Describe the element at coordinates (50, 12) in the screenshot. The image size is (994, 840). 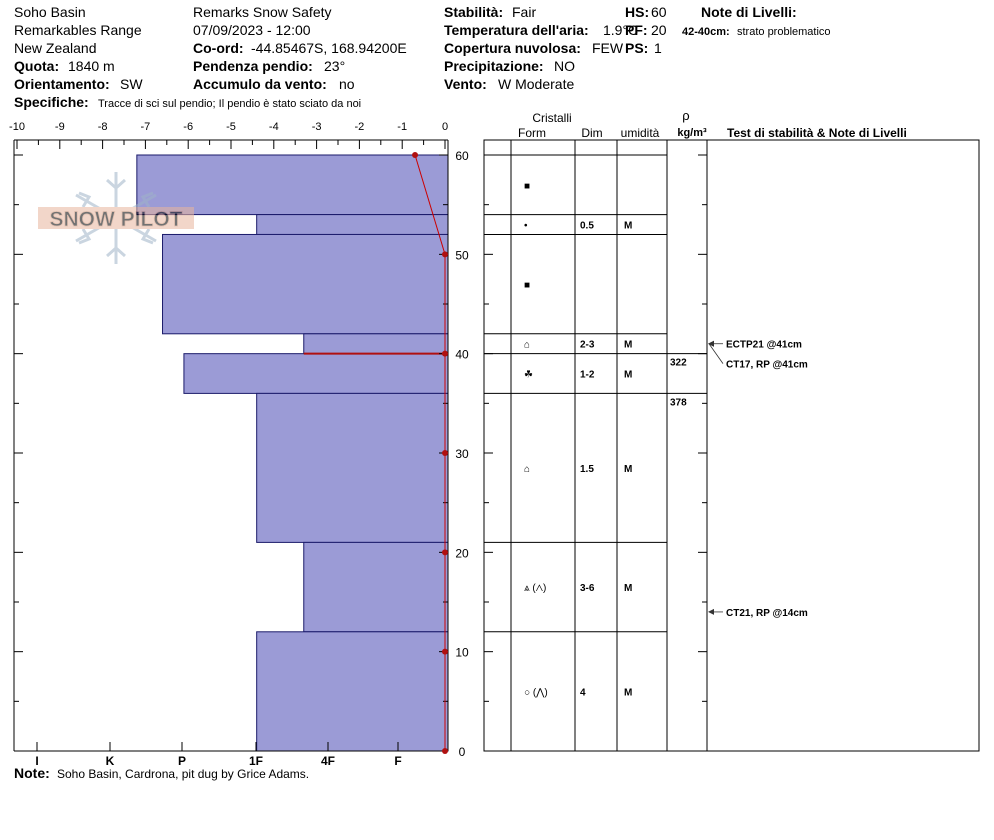
I see `location: Soho Basin` at that location.